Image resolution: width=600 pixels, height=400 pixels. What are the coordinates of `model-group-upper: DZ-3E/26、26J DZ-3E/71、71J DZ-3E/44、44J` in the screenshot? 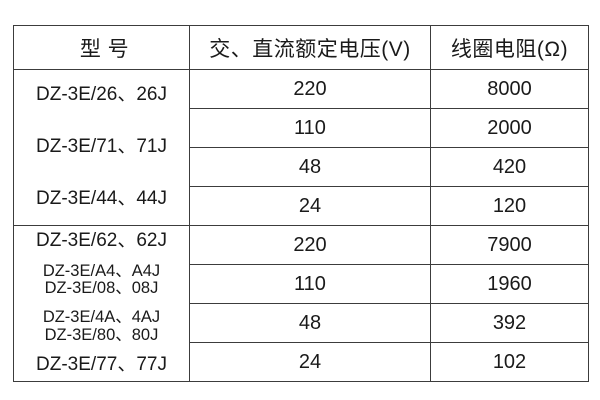 It's located at (101, 147).